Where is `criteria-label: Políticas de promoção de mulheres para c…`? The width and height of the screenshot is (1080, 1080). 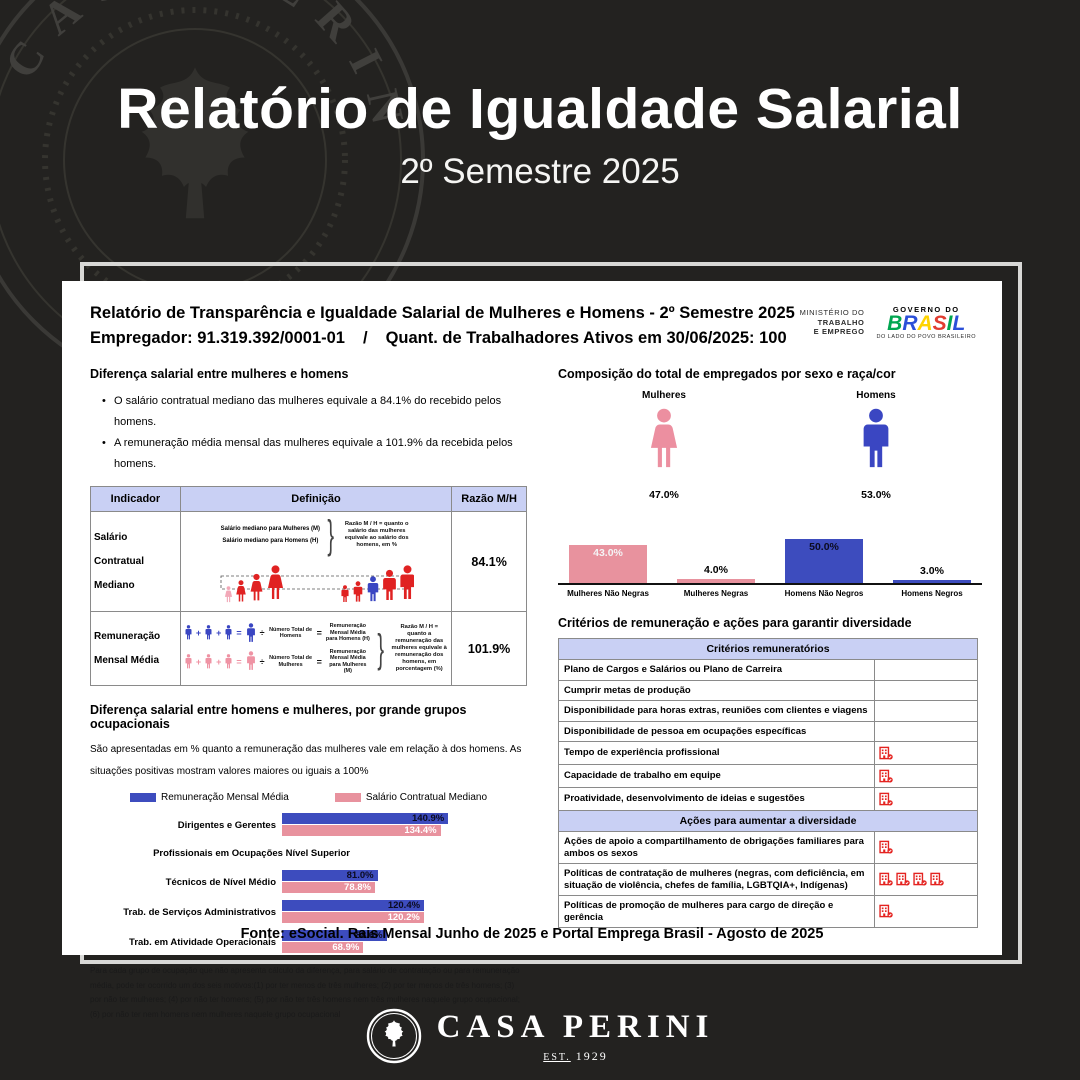
criteria-label: Políticas de promoção de mulheres para c… is located at coordinates (716, 911).